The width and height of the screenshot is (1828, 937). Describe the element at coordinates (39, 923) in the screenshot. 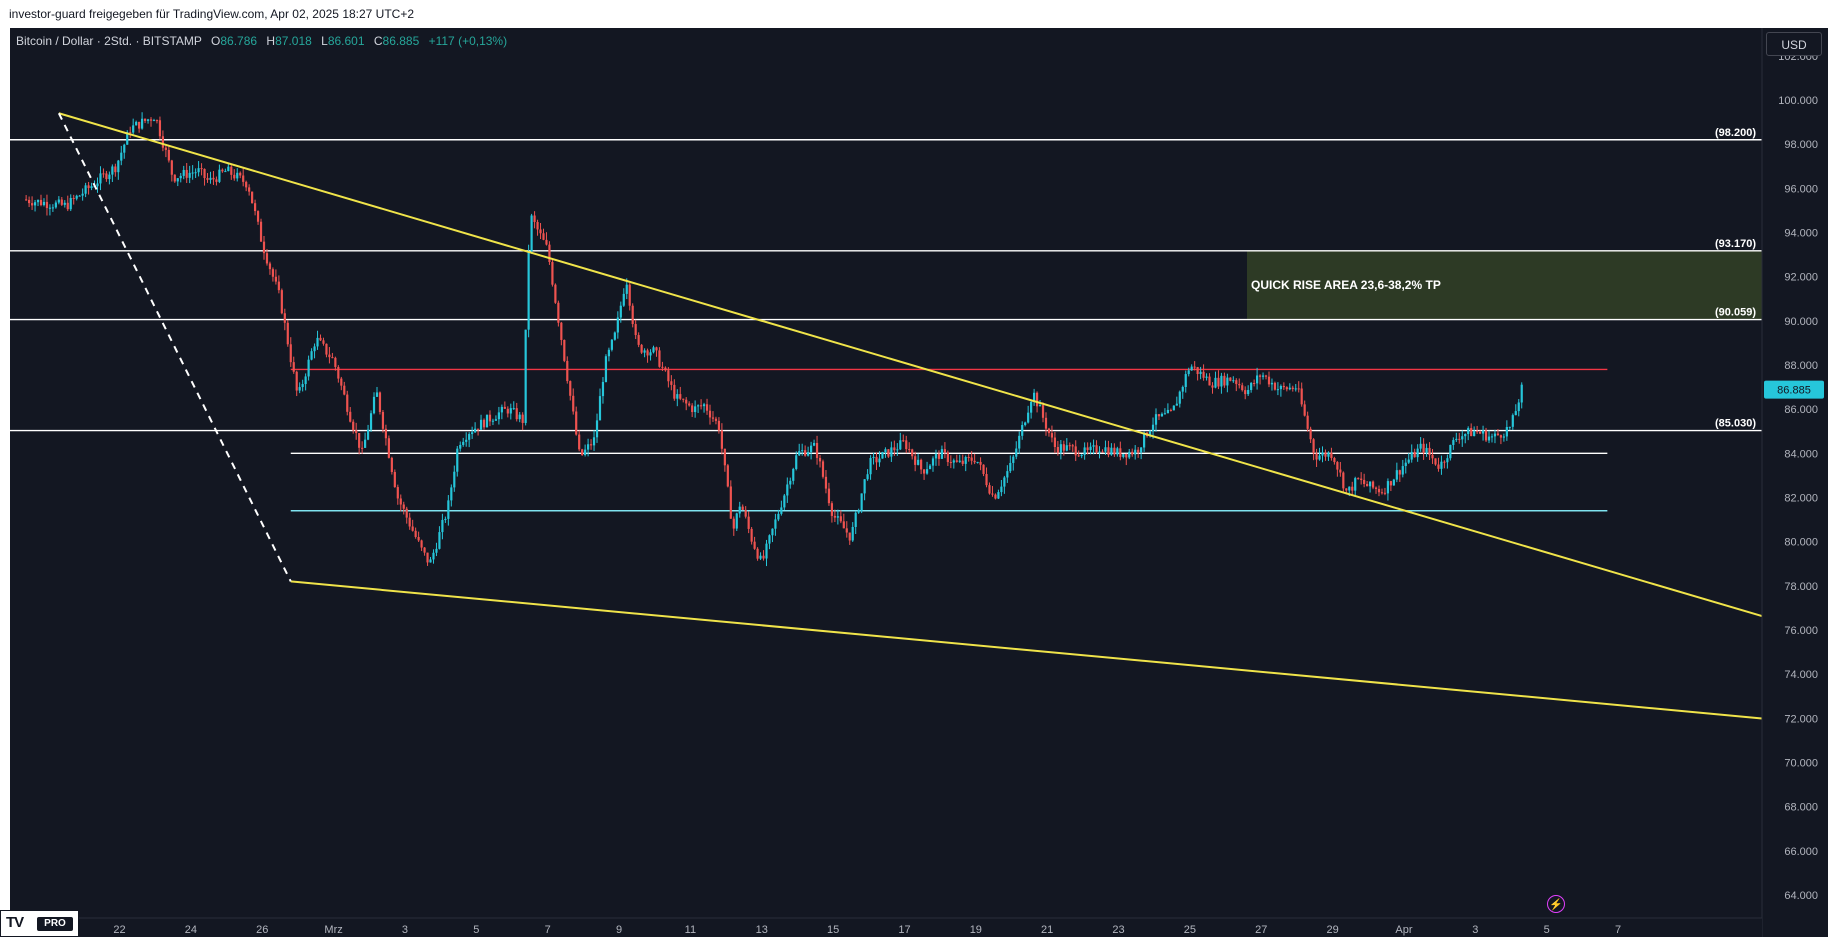

I see `tradingview-logo: TV PRO` at that location.